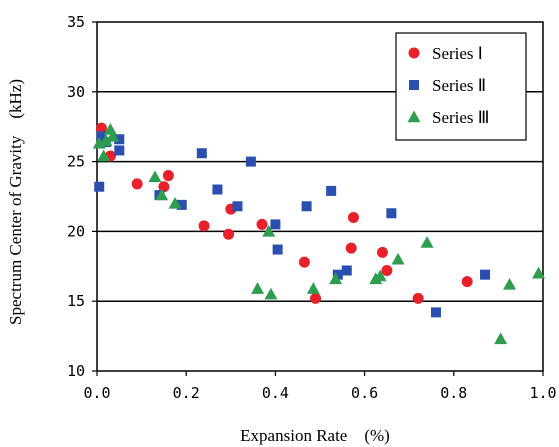  What do you see at coordinates (76, 231) in the screenshot?
I see `y-tick-label: 20` at bounding box center [76, 231].